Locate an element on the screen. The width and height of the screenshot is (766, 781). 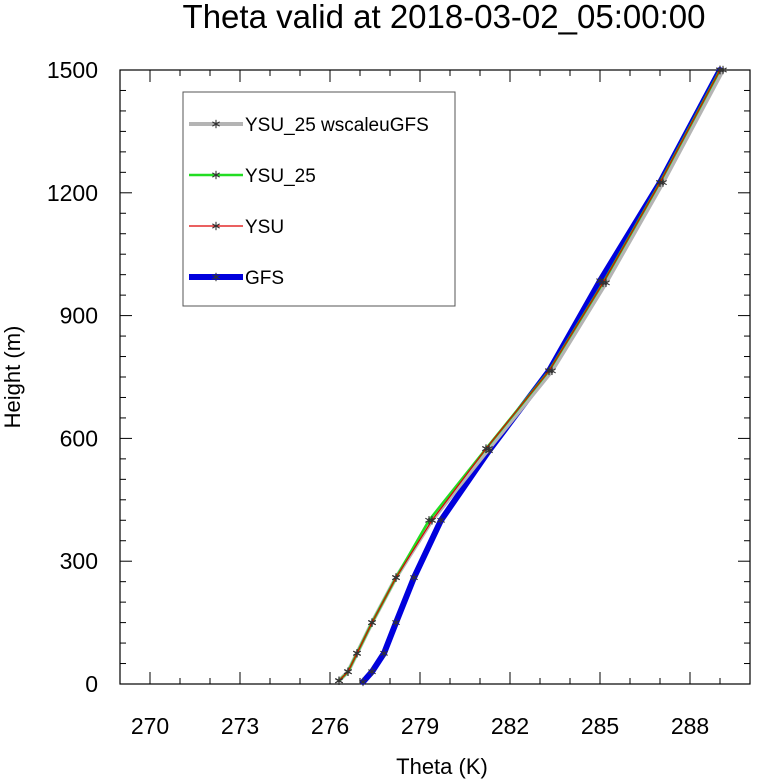
y-tick-label: 300 is located at coordinates (79, 561).